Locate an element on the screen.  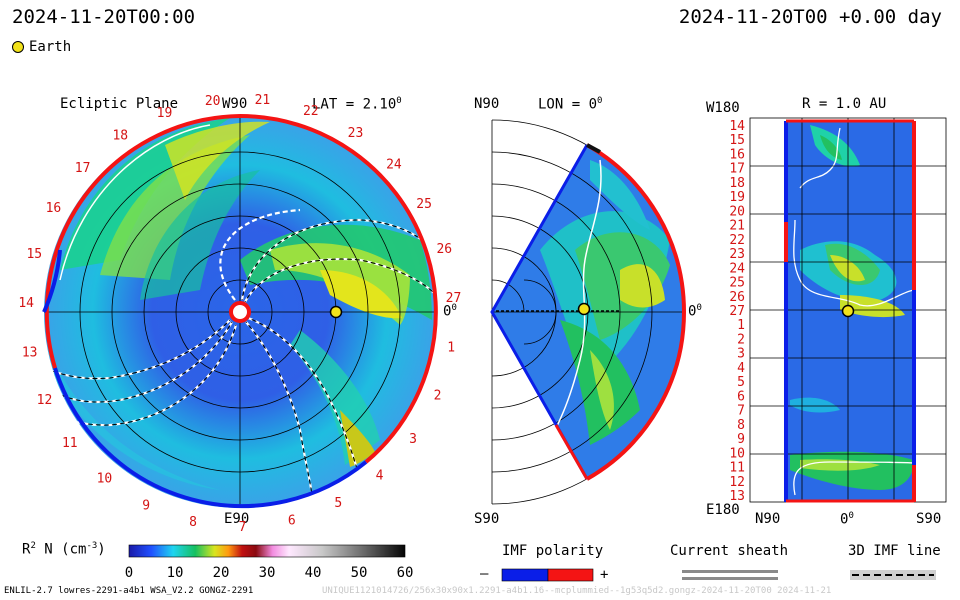
earth-marker is located at coordinates (336, 312).